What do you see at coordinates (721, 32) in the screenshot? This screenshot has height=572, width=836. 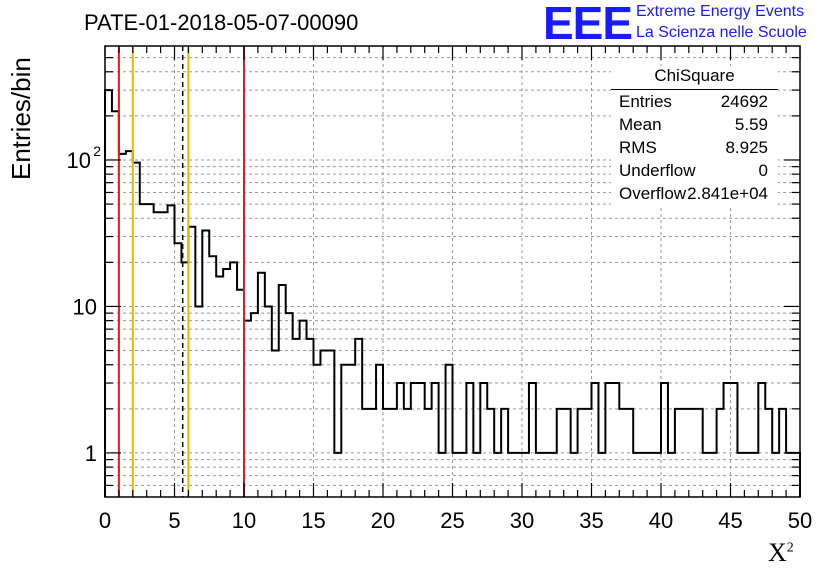 I see `logo-line-2: La Scienza nelle Scuole` at bounding box center [721, 32].